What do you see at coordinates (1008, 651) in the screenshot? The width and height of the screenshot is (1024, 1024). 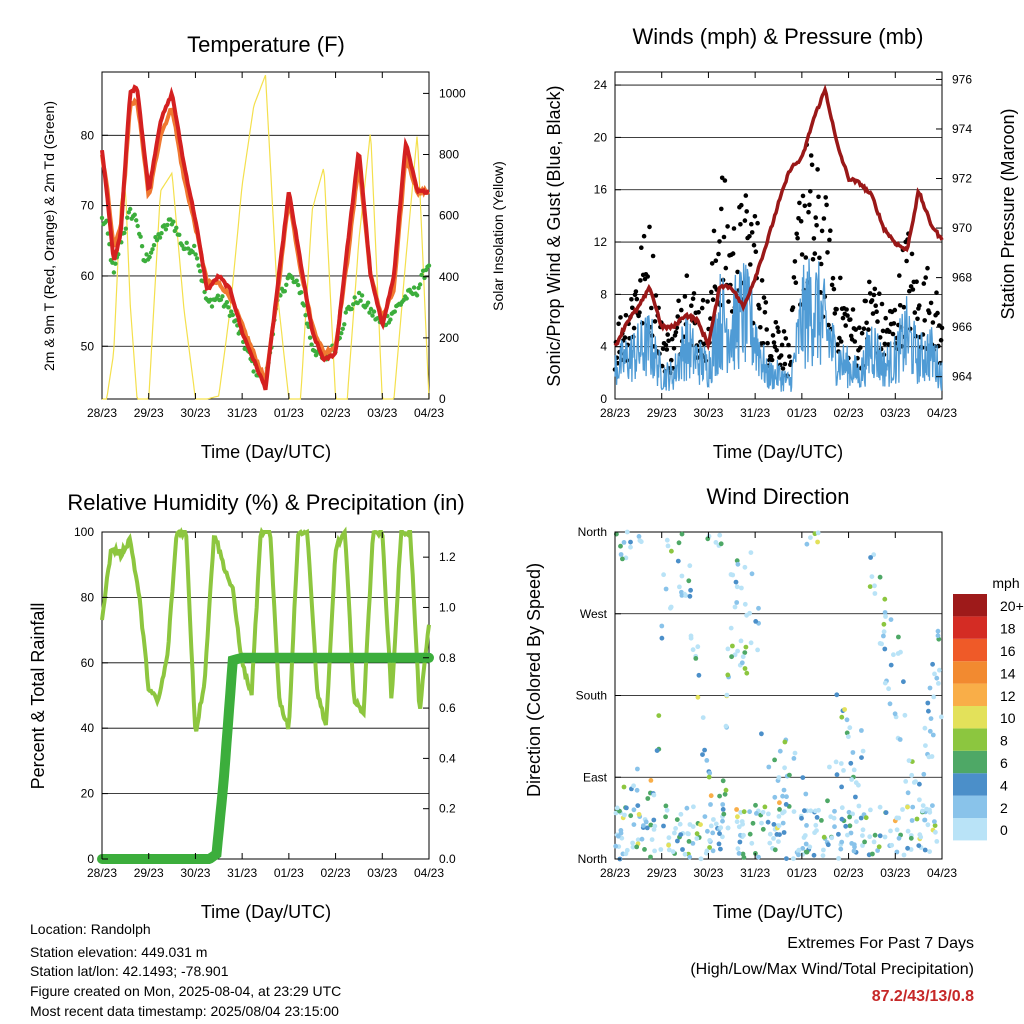 I see `colorbar-label: 16` at bounding box center [1008, 651].